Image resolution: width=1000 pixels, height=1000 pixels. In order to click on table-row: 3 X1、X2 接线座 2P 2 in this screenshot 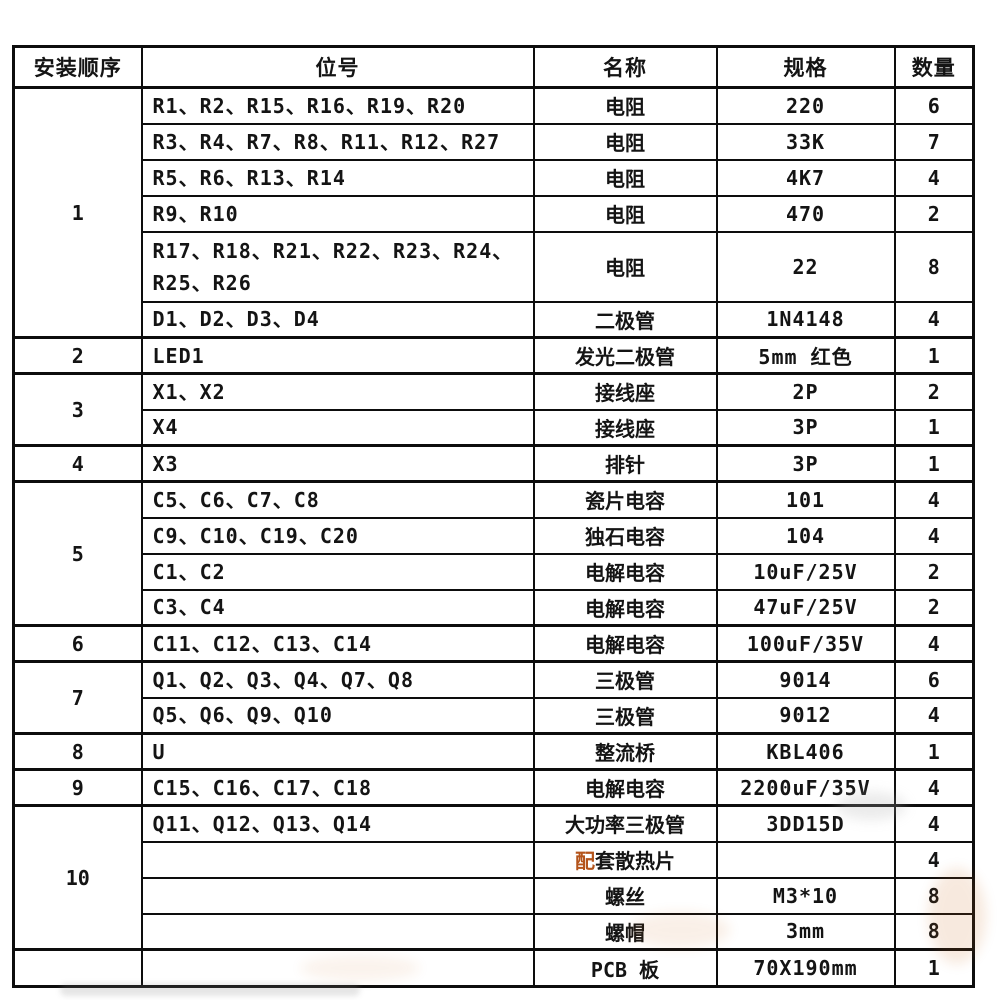, I will do `click(493, 409)`.